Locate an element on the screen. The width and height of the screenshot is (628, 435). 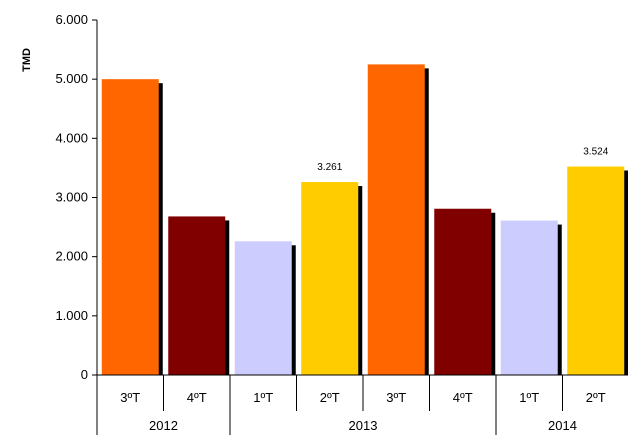
y-axis-ticks: 0 1.000 2.000 3.000 4.000 5.000 6.000 is located at coordinates (76, 197).